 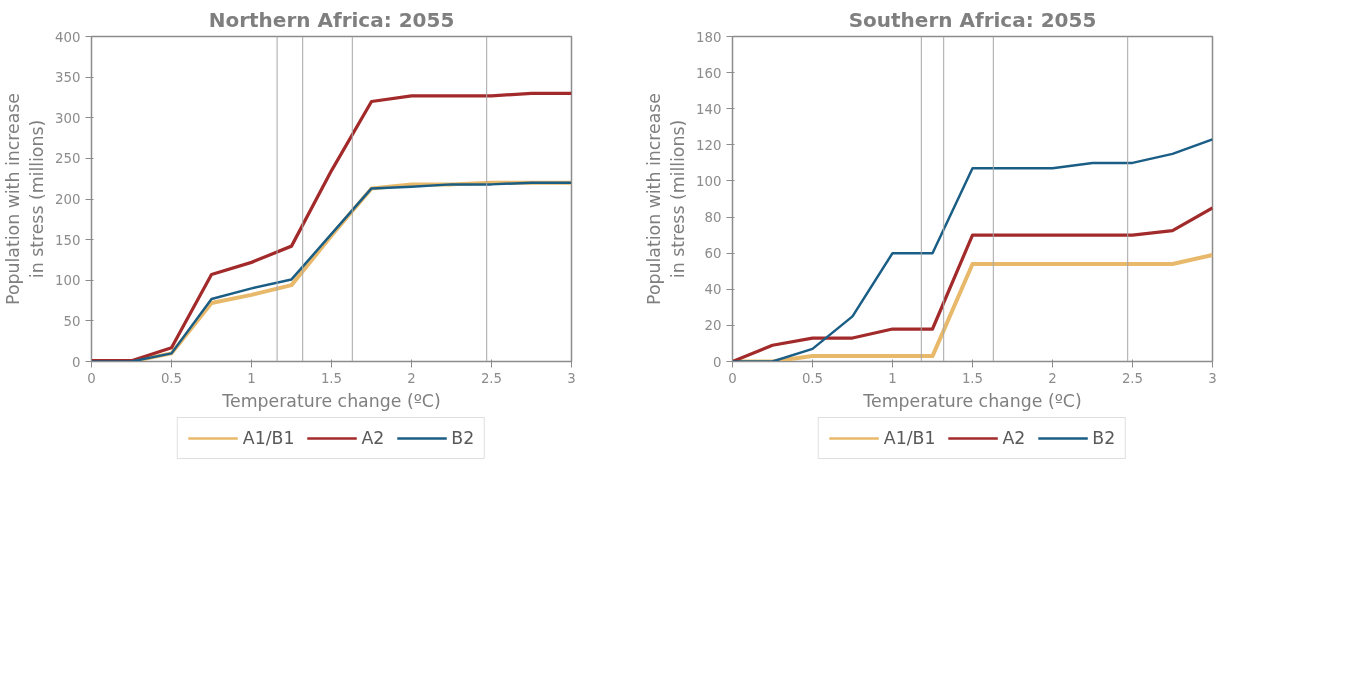 What do you see at coordinates (68, 240) in the screenshot?
I see `y-tick-label: 150` at bounding box center [68, 240].